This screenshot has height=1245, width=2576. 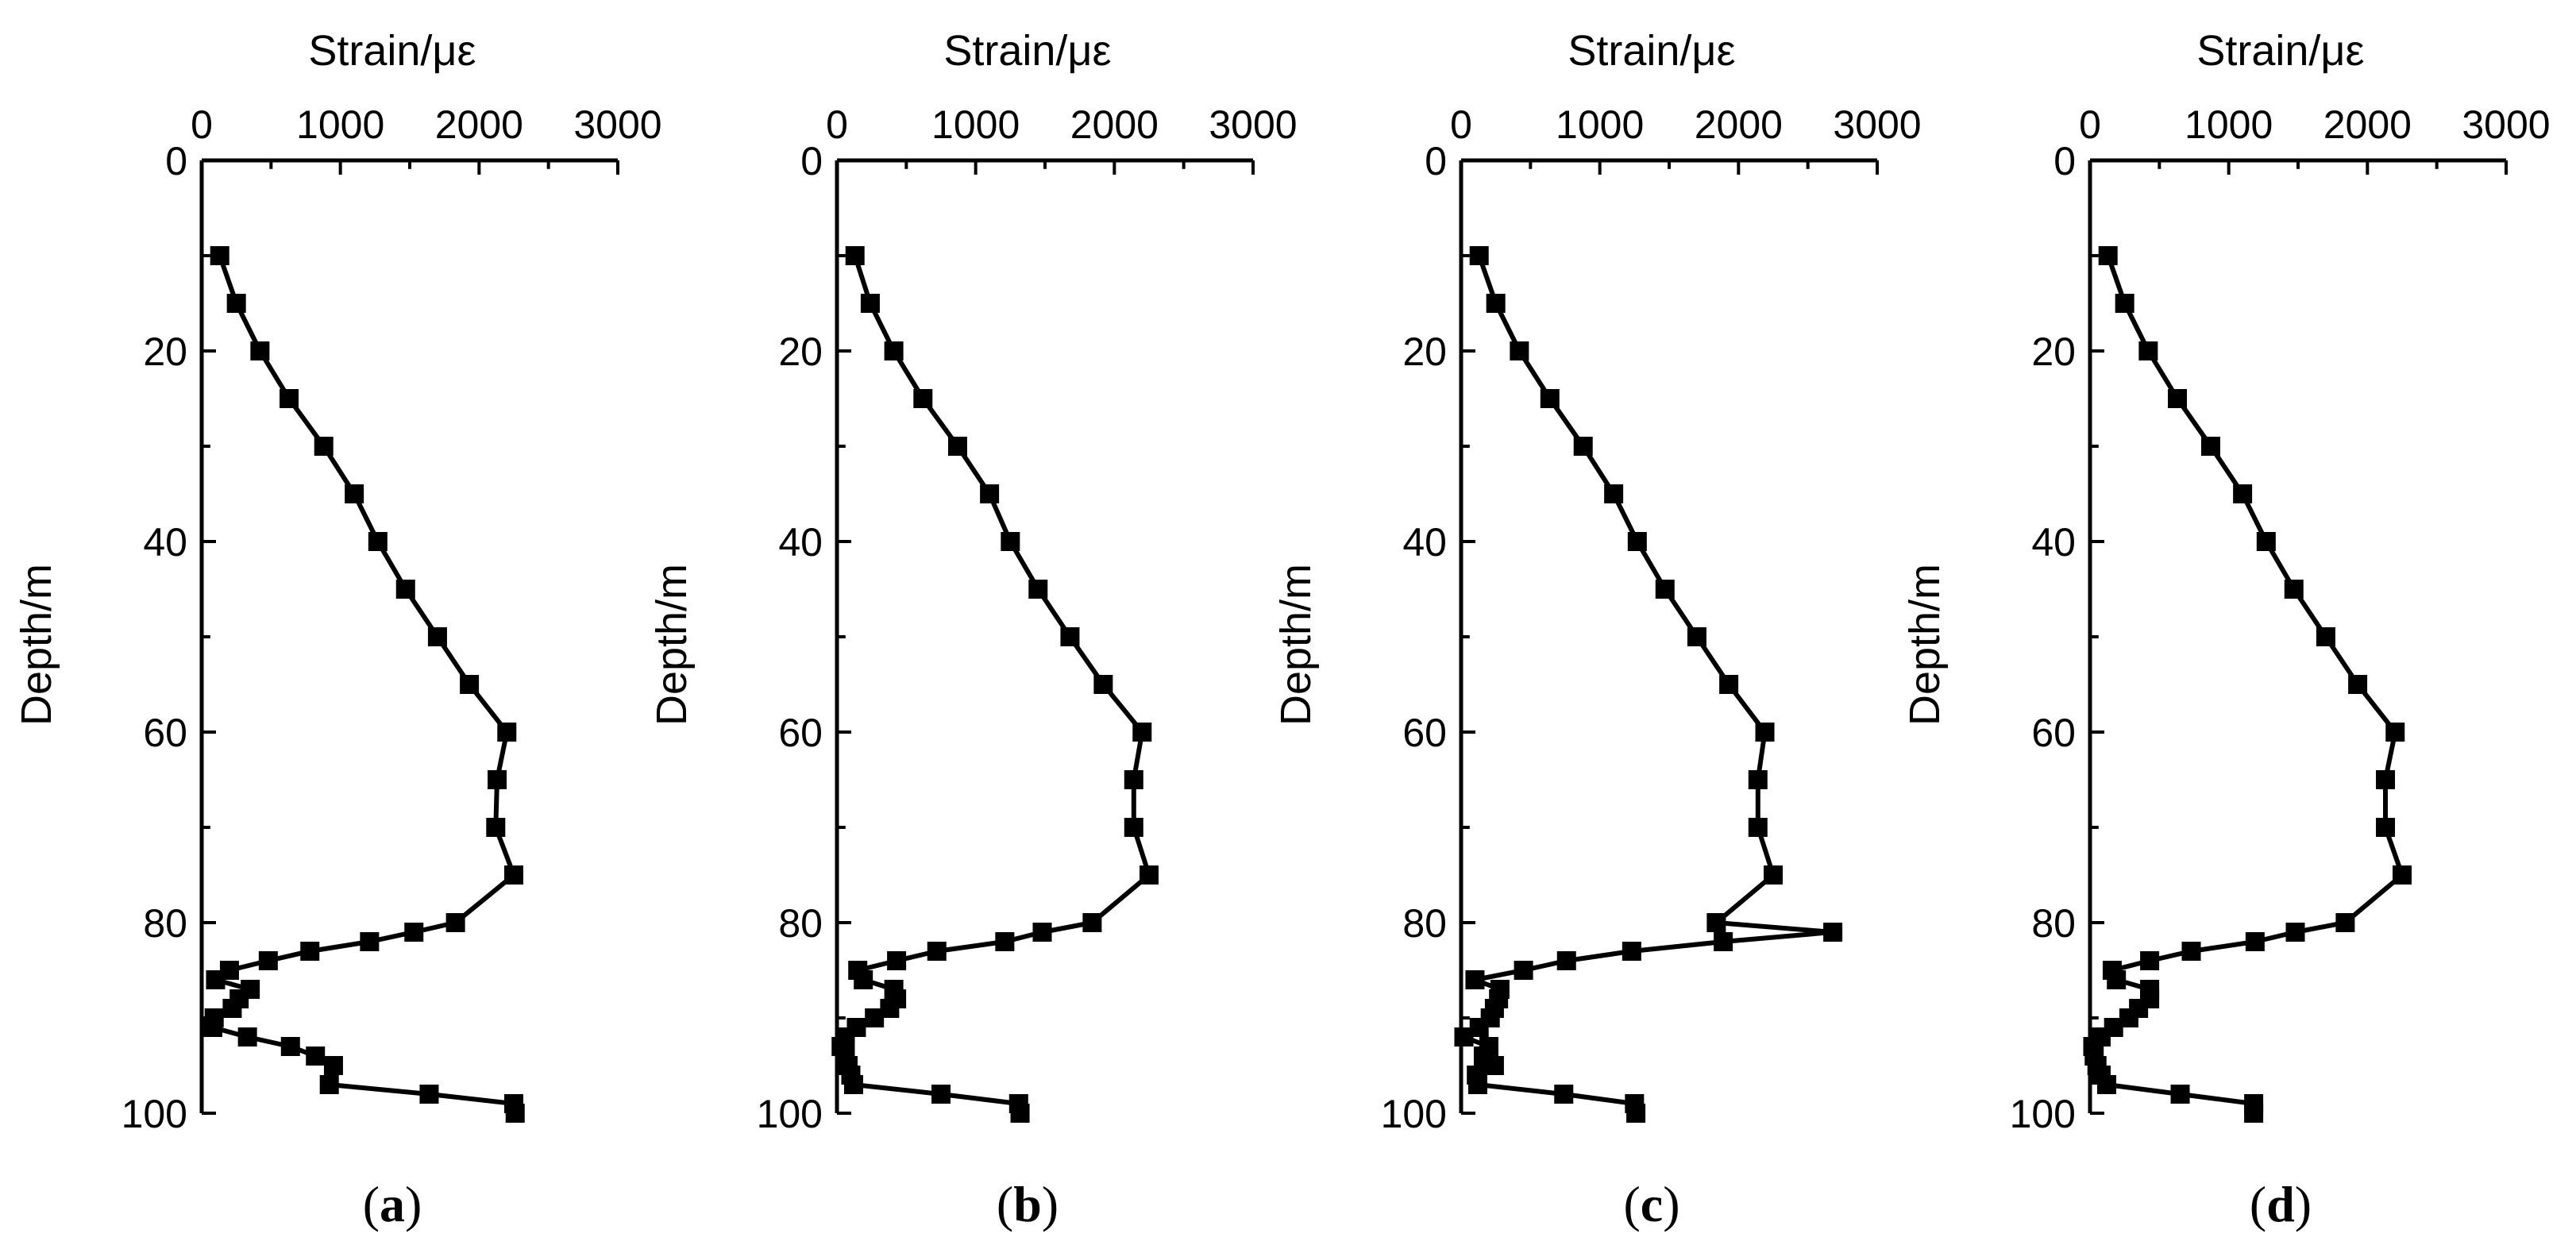 I want to click on y-axis-title: Depth/m, so click(x=1925, y=645).